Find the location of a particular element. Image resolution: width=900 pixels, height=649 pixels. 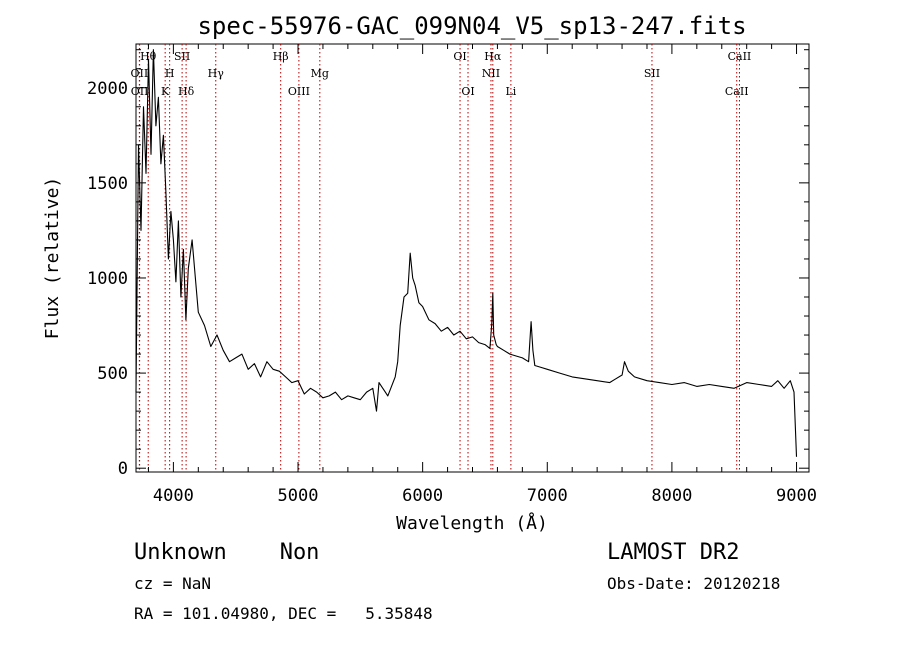

x-tick-label: 4000 is located at coordinates (173, 496).